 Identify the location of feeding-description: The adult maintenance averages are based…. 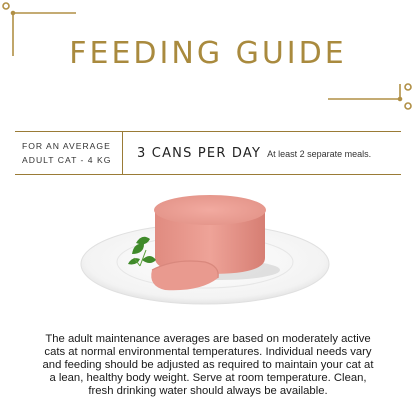
(208, 365).